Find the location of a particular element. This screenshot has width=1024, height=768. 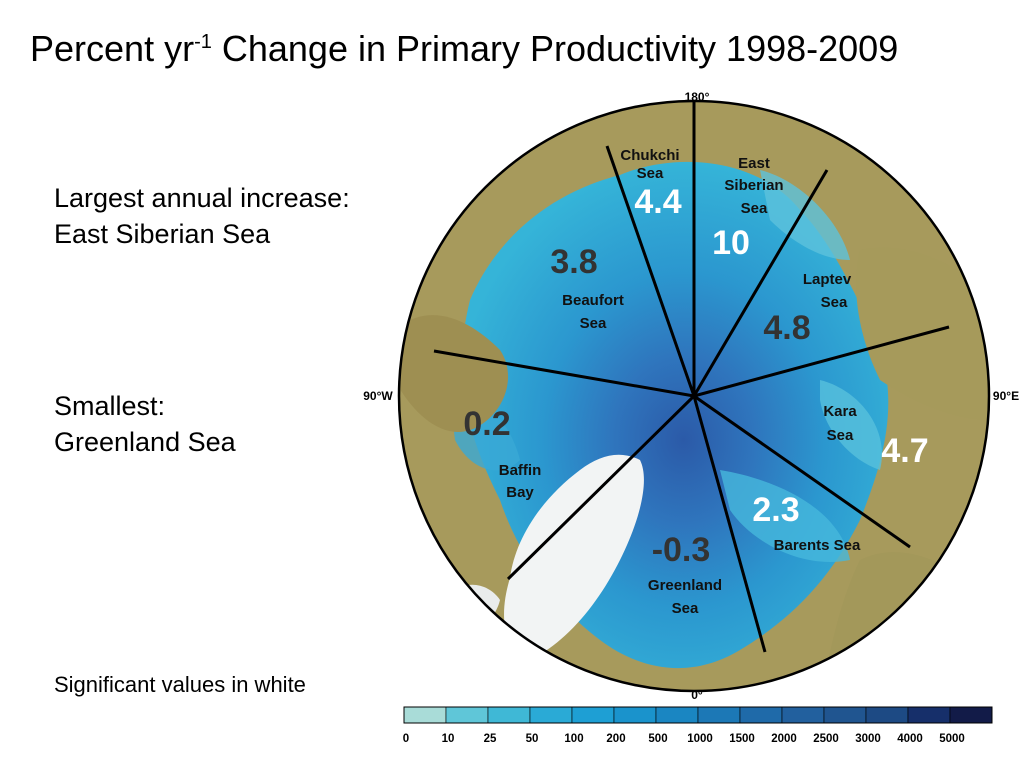

greenland-name-2: Sea is located at coordinates (685, 608).